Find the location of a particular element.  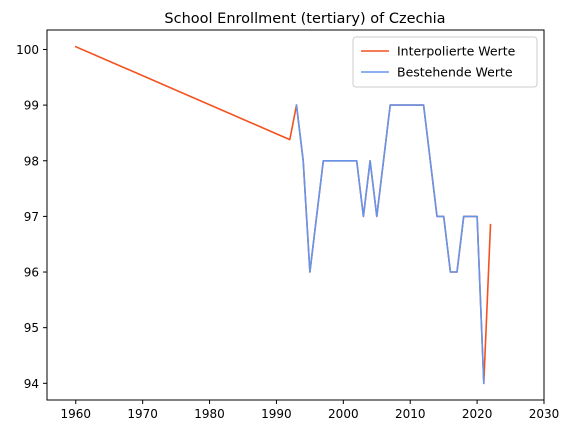

x-tick-label: 2030 is located at coordinates (544, 414).